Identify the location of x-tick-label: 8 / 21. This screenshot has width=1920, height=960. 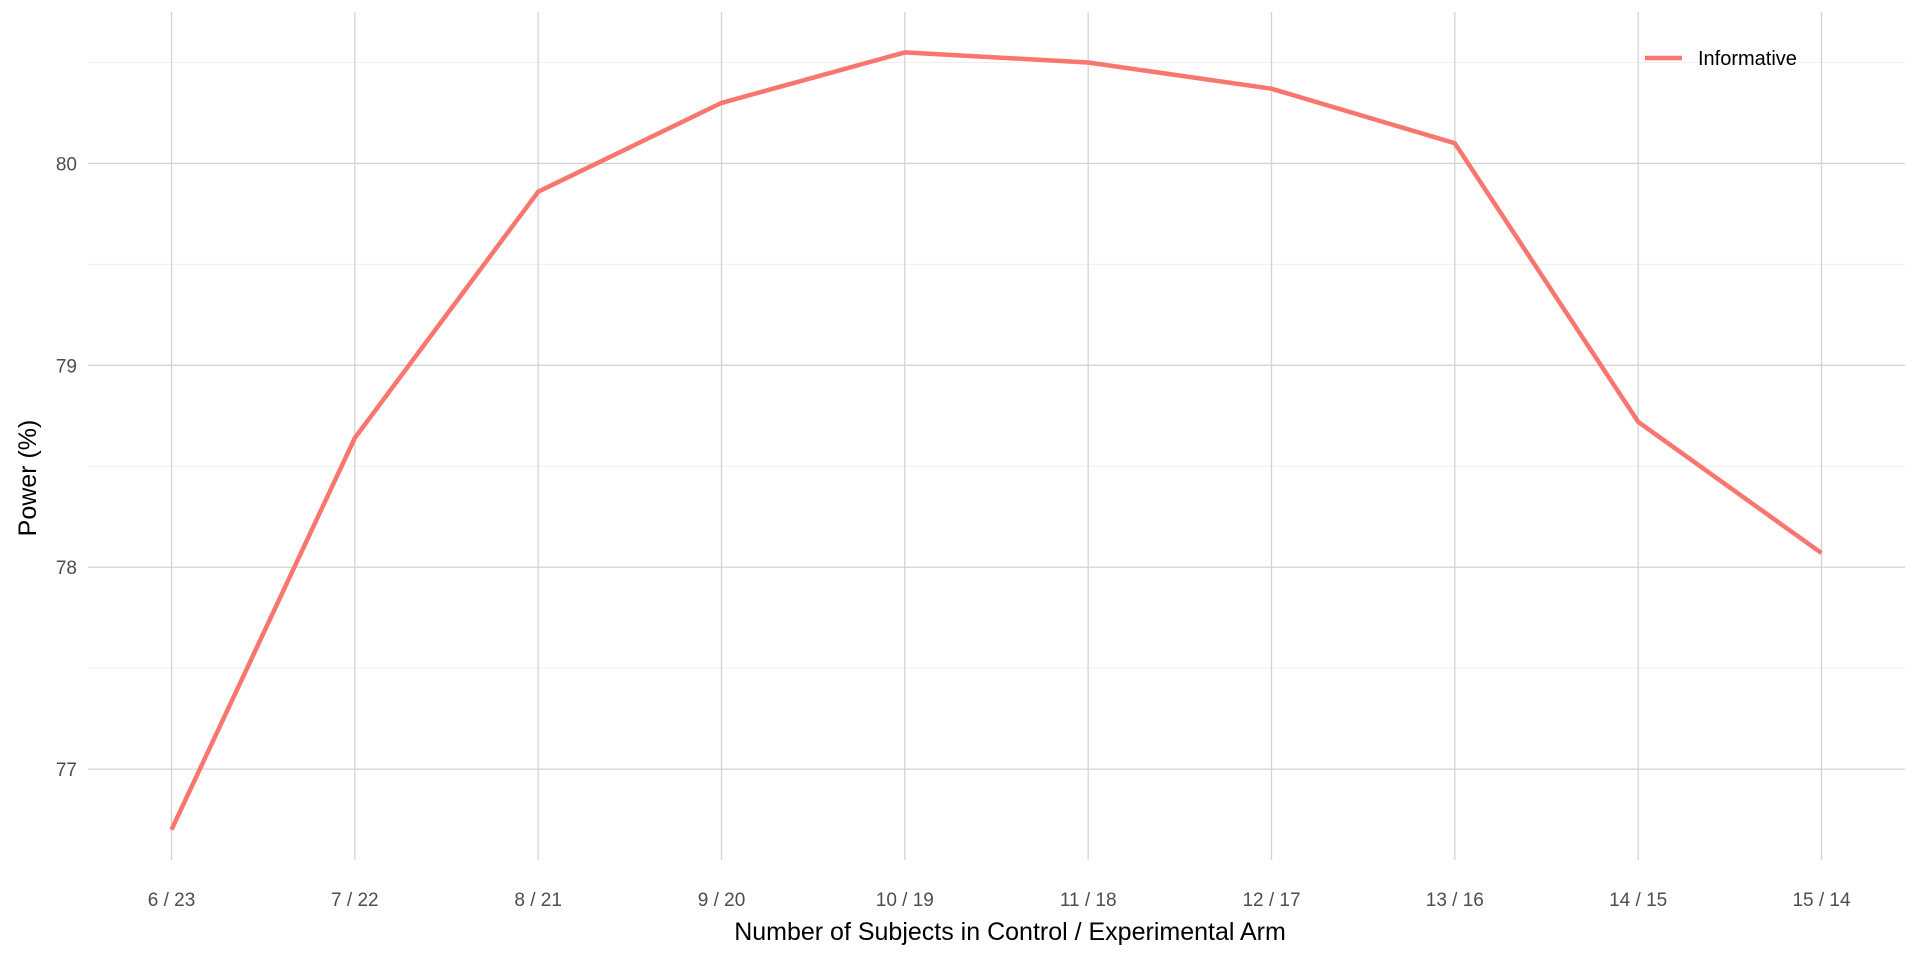
(538, 900).